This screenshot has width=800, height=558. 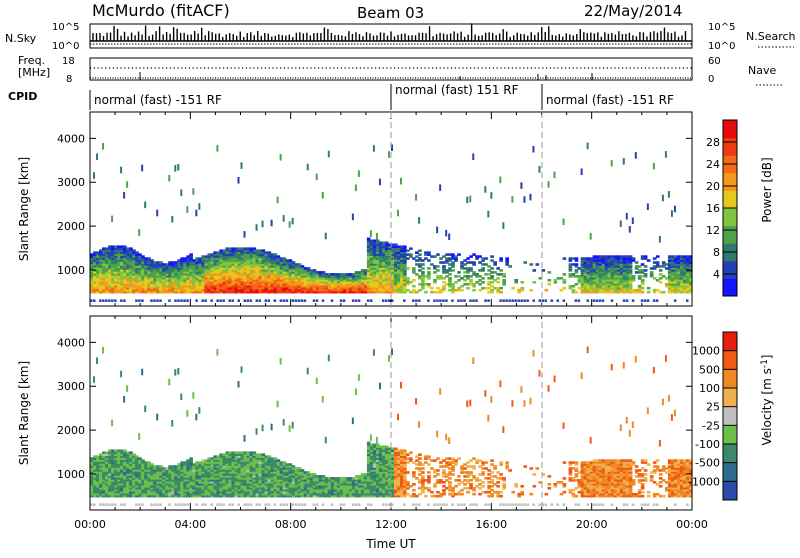 I want to click on freq-tick-top: 18, so click(x=68, y=61).